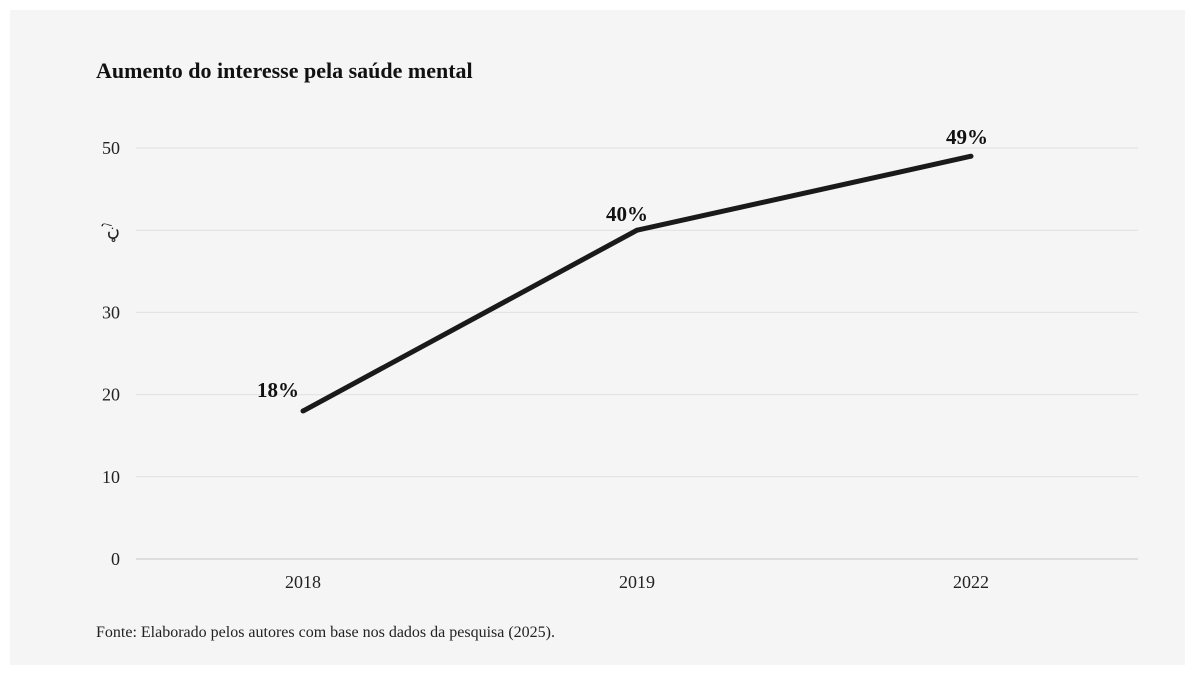 Image resolution: width=1195 pixels, height=675 pixels. What do you see at coordinates (971, 582) in the screenshot?
I see `x-tick-label: 2022` at bounding box center [971, 582].